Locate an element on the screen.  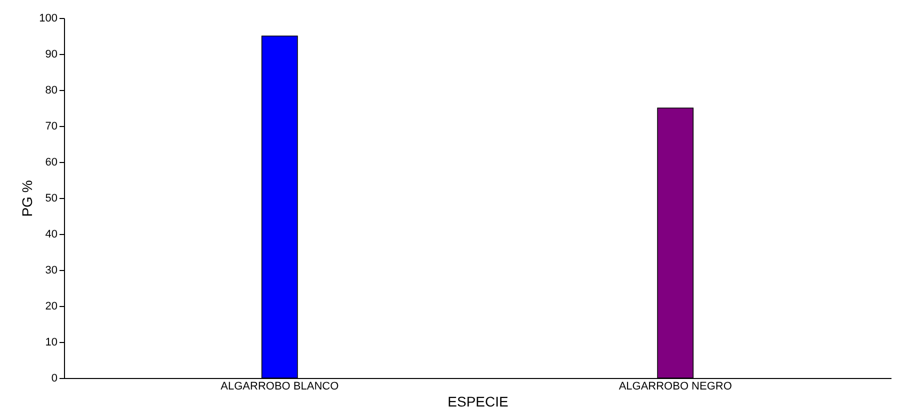
y-tick-label: 100 is located at coordinates (48, 18).